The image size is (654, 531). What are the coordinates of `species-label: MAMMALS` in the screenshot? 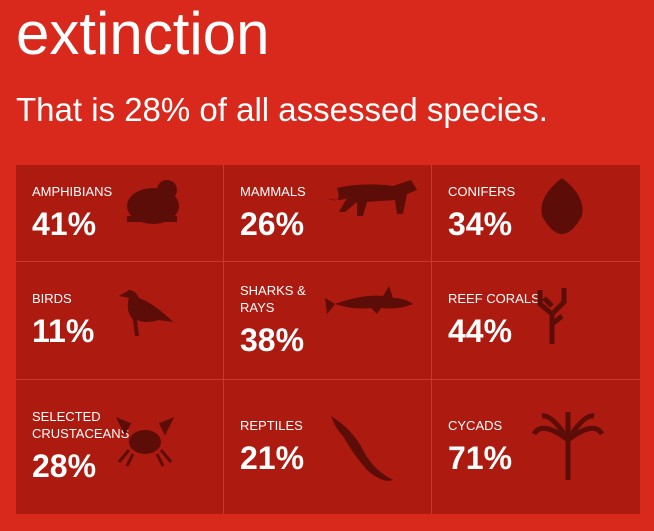 It's located at (273, 191).